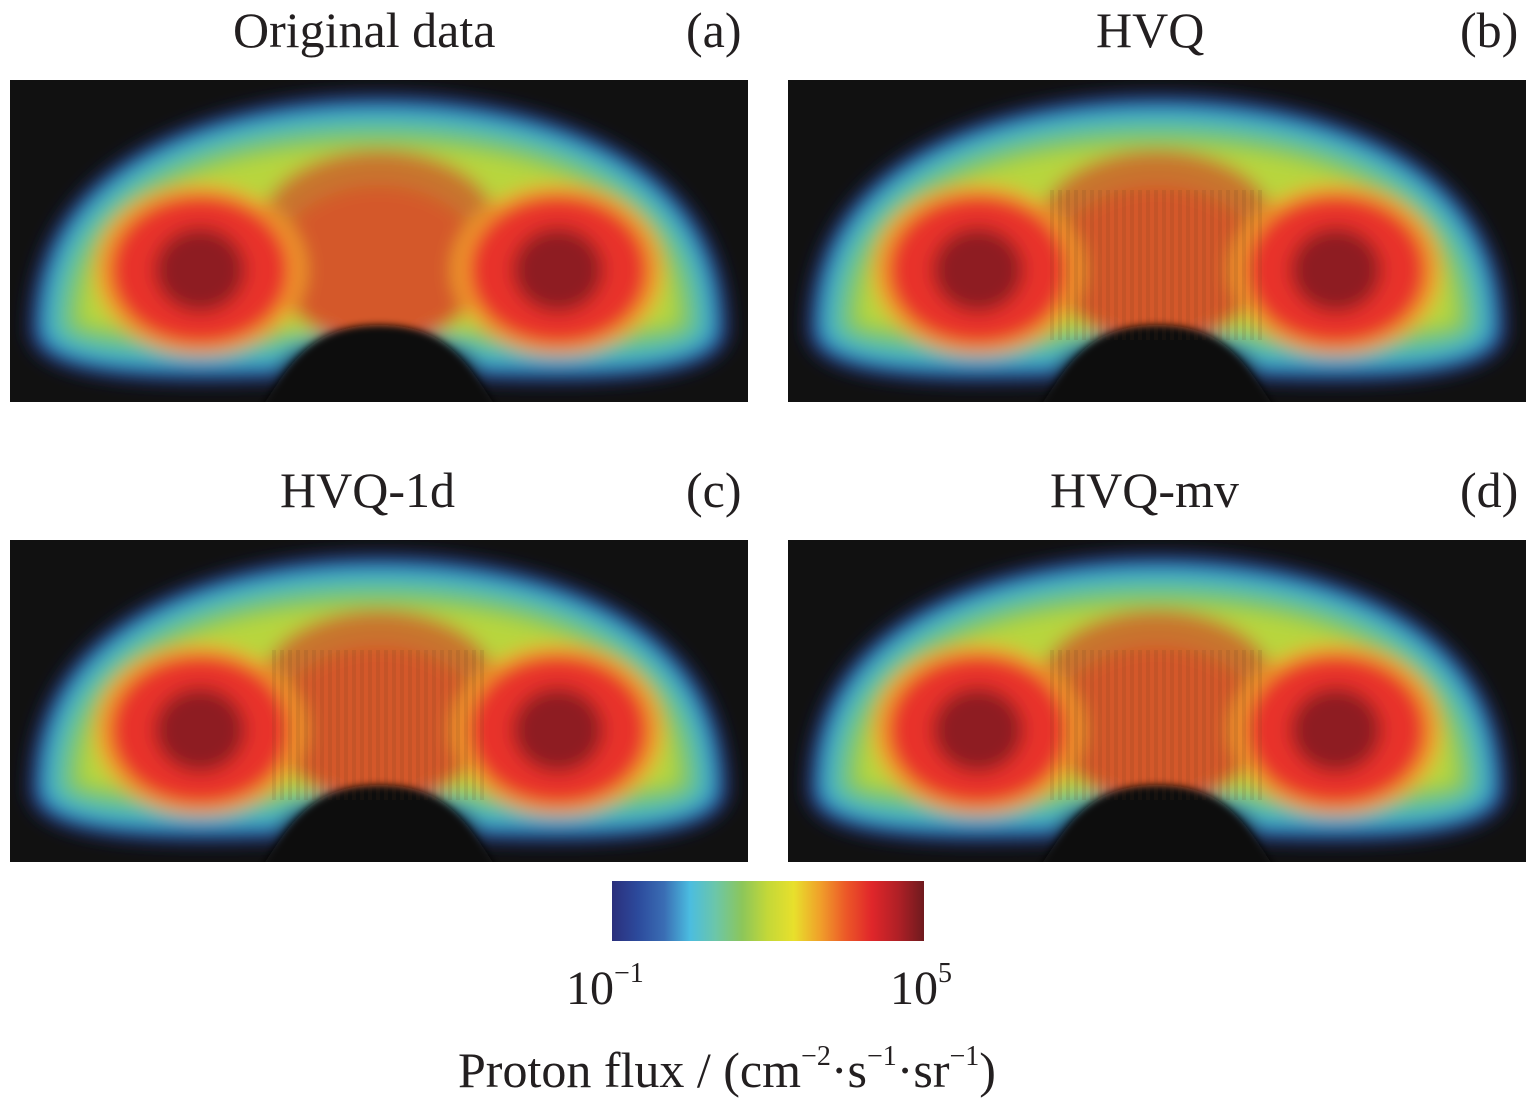  I want to click on panel-c-title: HVQ-1d, so click(367, 490).